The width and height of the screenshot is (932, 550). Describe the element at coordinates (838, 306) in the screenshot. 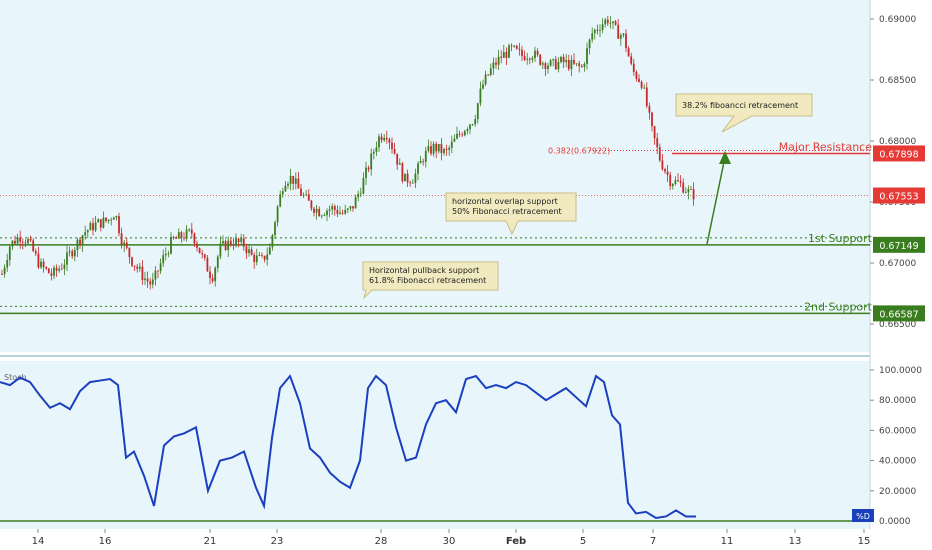

I see `level-name-3: 2nd Support` at that location.